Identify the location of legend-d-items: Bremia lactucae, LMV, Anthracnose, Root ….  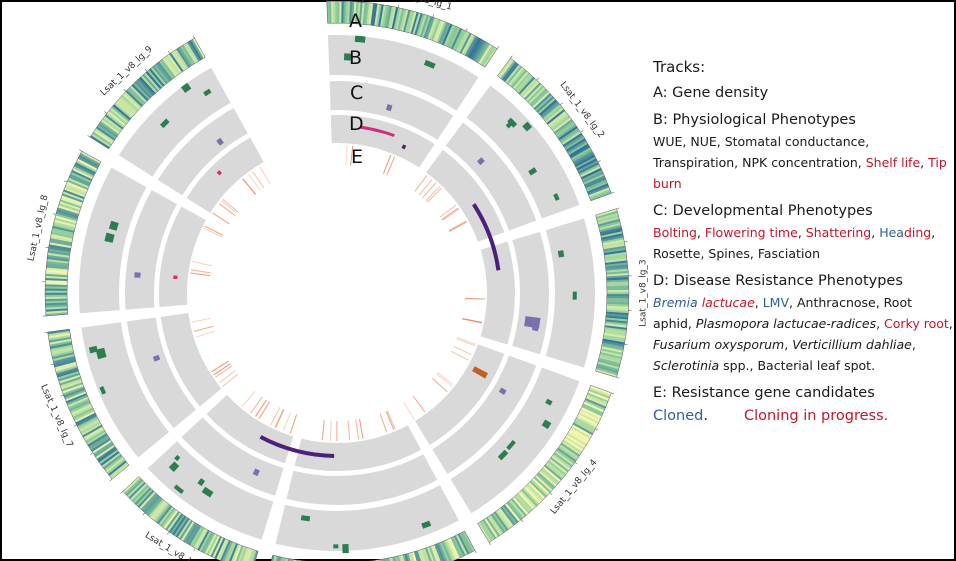
(803, 334).